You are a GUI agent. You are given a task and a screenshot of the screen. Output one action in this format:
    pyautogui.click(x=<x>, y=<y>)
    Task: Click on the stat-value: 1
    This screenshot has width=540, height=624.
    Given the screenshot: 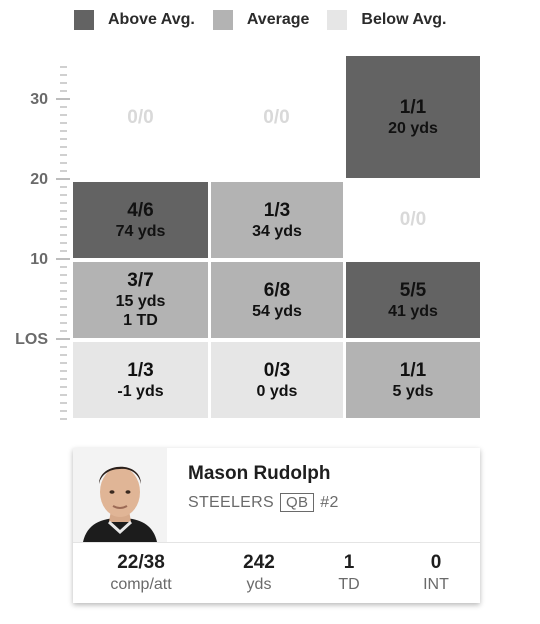 What is the action you would take?
    pyautogui.click(x=349, y=562)
    